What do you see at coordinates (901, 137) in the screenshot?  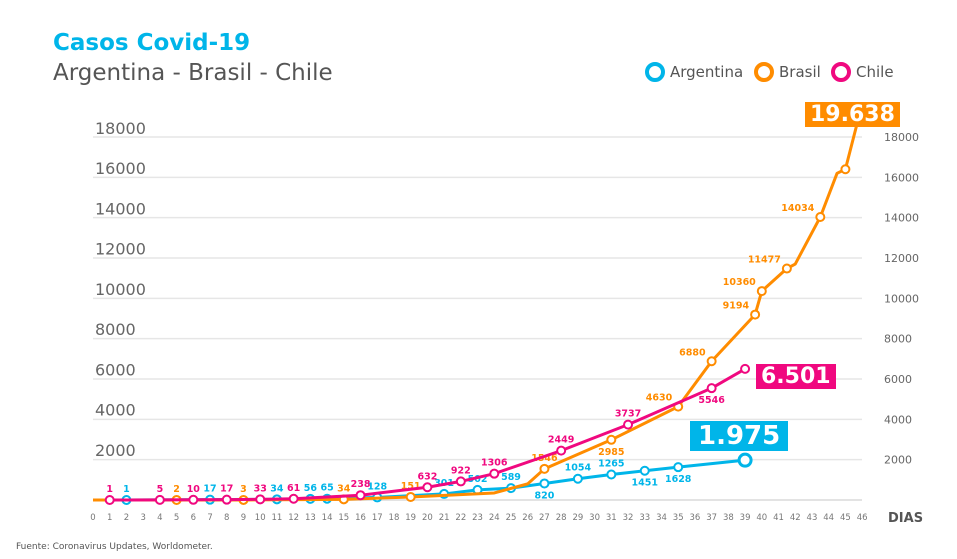 I see `y-tick-right: 18000` at bounding box center [901, 137].